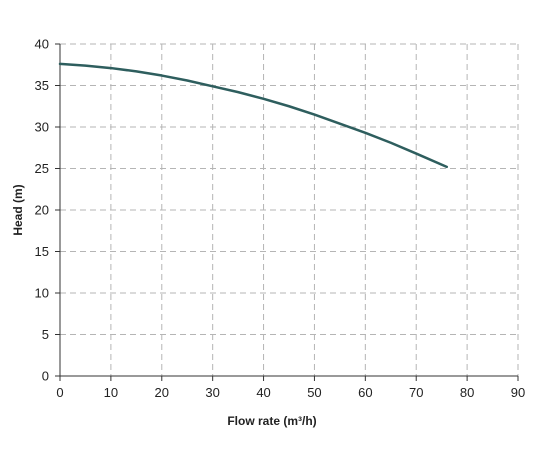 Image resolution: width=539 pixels, height=458 pixels. What do you see at coordinates (42, 85) in the screenshot?
I see `y-tick-label: 35` at bounding box center [42, 85].